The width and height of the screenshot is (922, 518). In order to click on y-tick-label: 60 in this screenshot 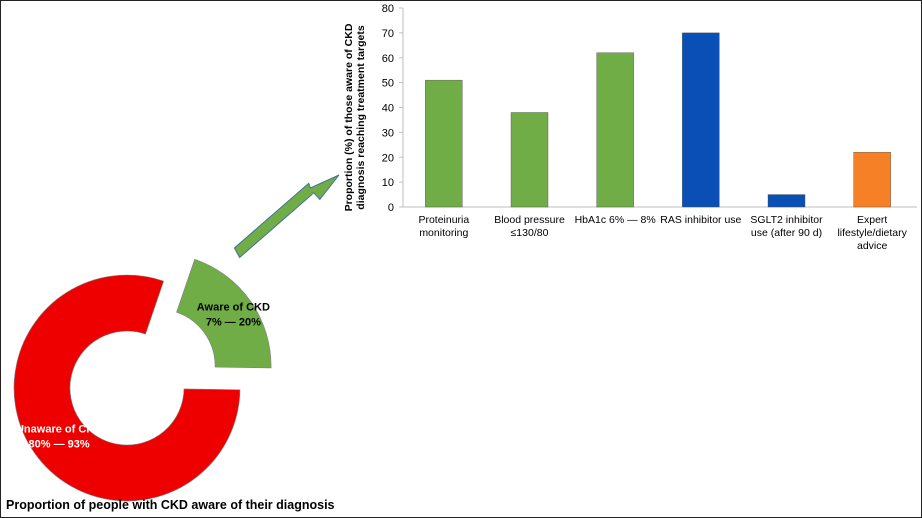, I will do `click(388, 59)`.